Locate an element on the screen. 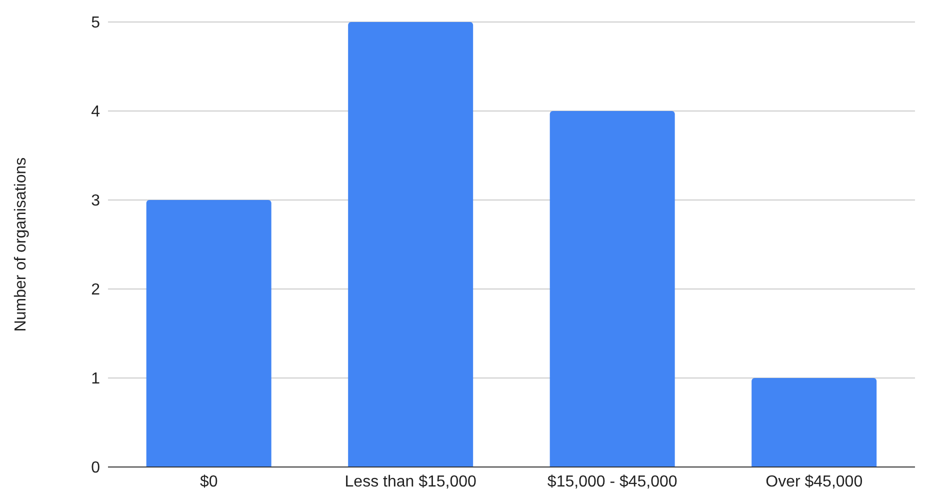 The image size is (930, 504). y-tick-label: 2 is located at coordinates (95, 290).